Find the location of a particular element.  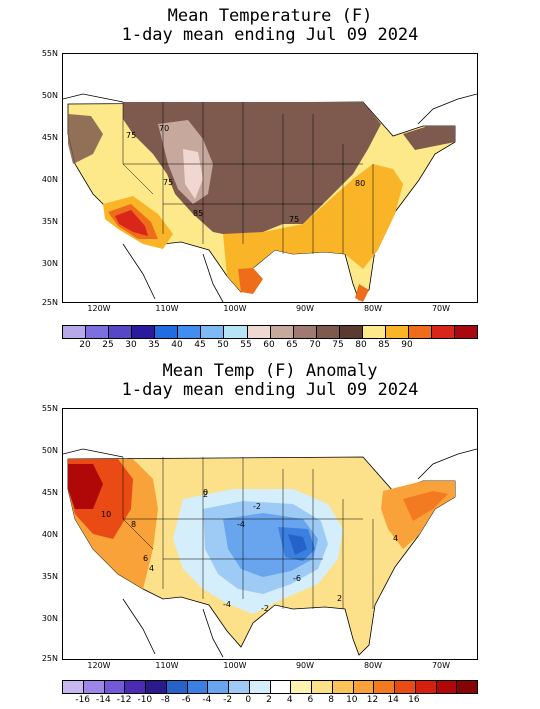

lat-label: 45N is located at coordinates (49, 492).